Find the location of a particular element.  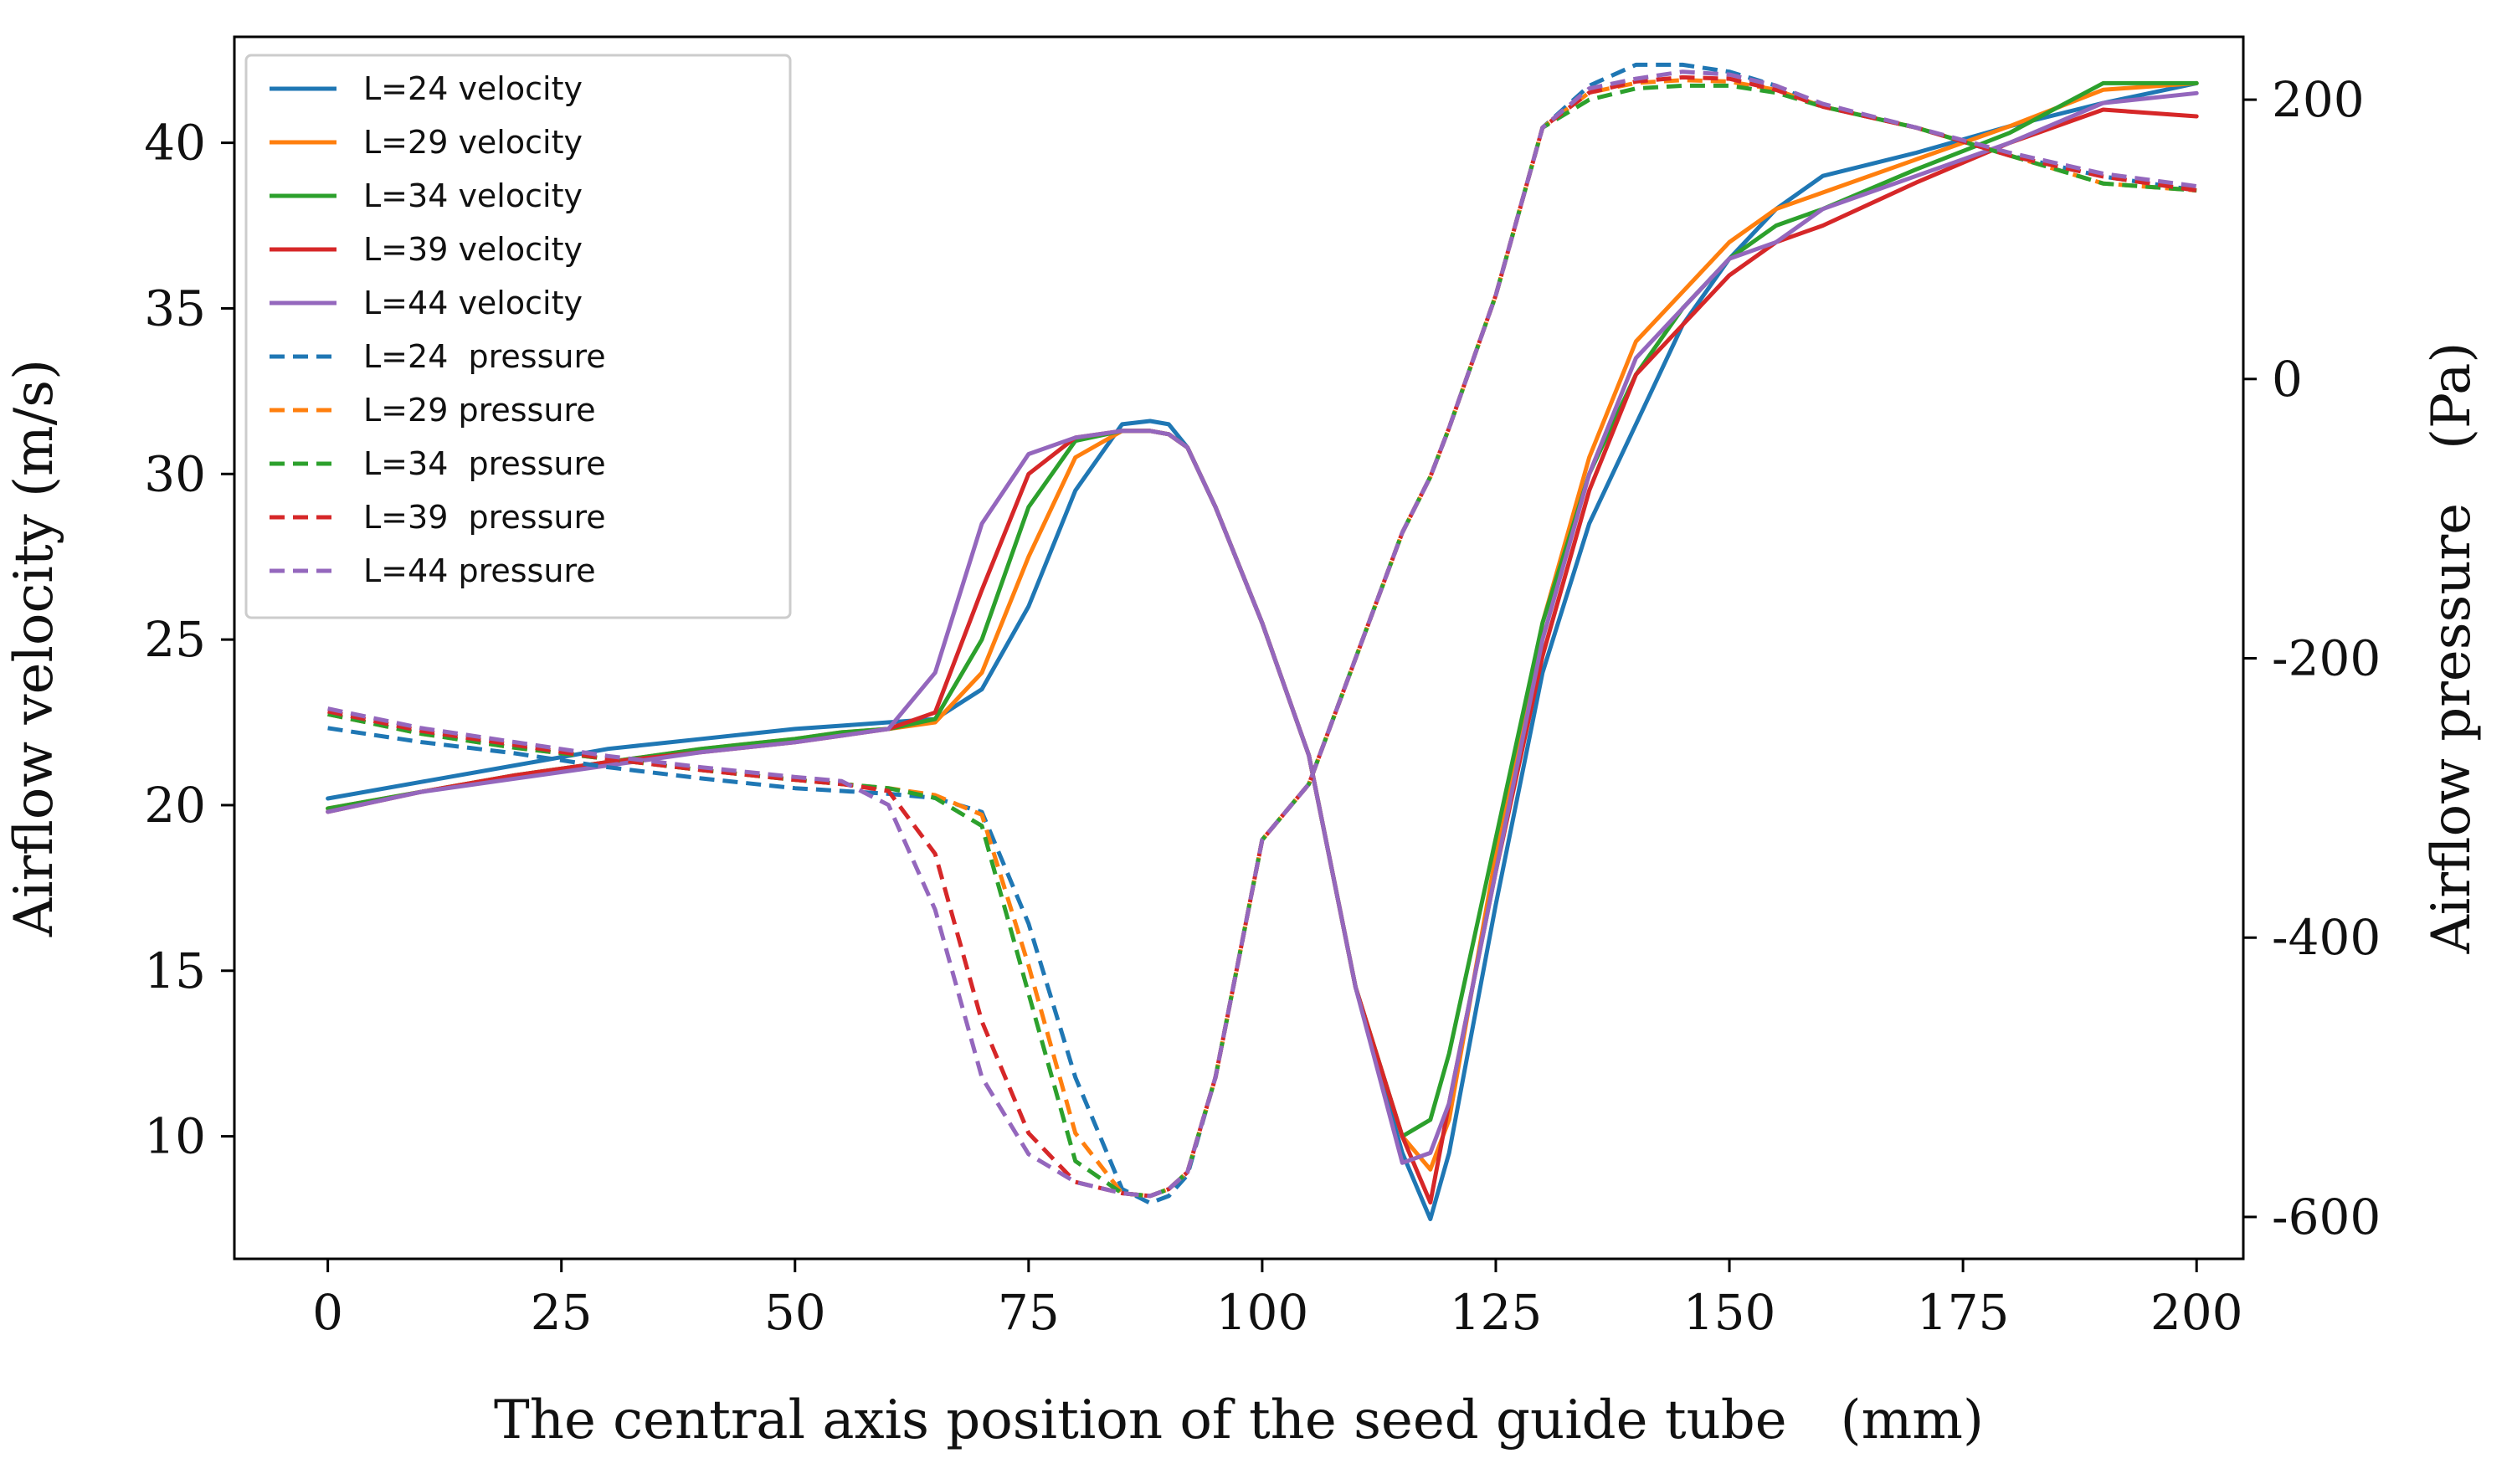

y-tick-label: 25 is located at coordinates (175, 639).